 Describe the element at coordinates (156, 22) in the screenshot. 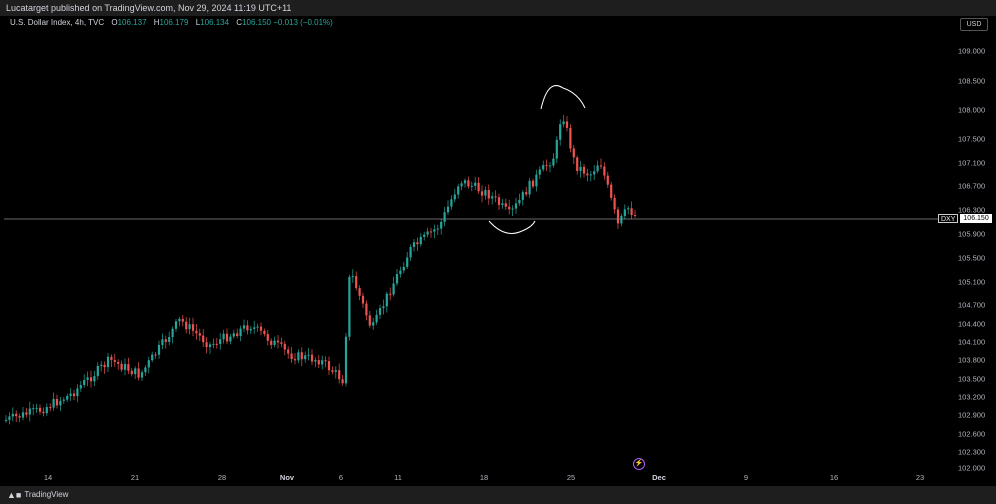

I see `high-label: H` at that location.